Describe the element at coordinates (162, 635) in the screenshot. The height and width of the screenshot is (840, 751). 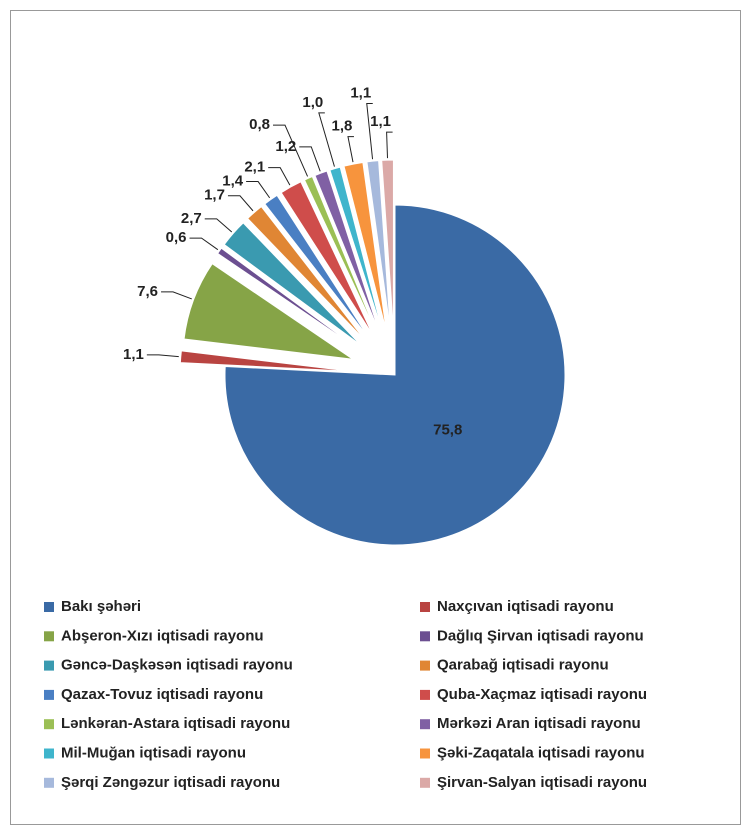
I see `legend-label: Abşeron-Xızı iqtisadi rayonu` at that location.